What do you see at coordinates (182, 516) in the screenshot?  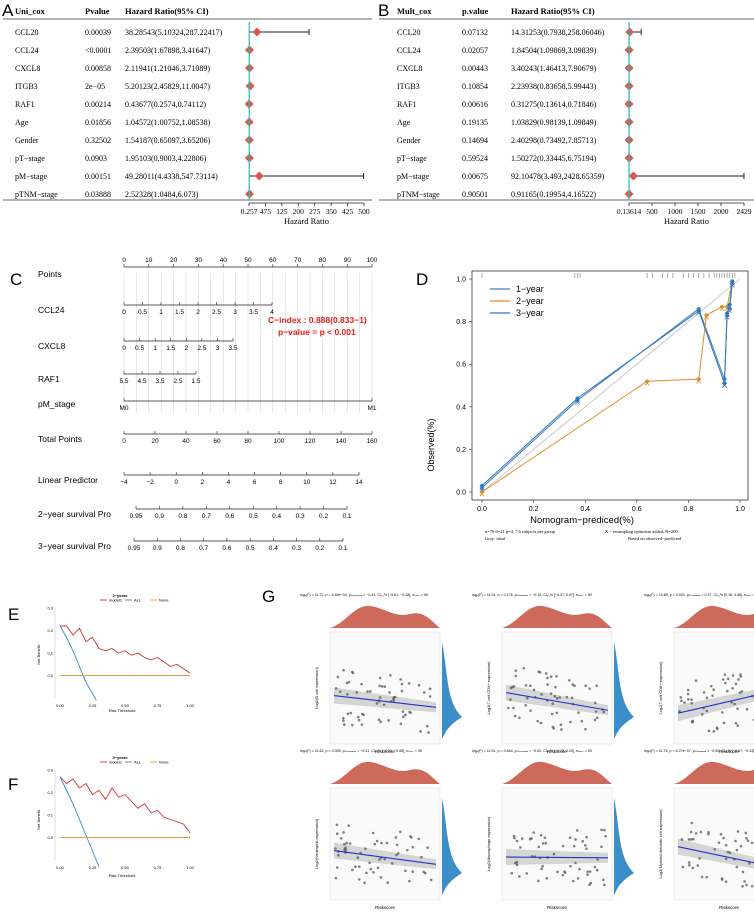 I see `nomogram-tick-label: 0.8` at bounding box center [182, 516].